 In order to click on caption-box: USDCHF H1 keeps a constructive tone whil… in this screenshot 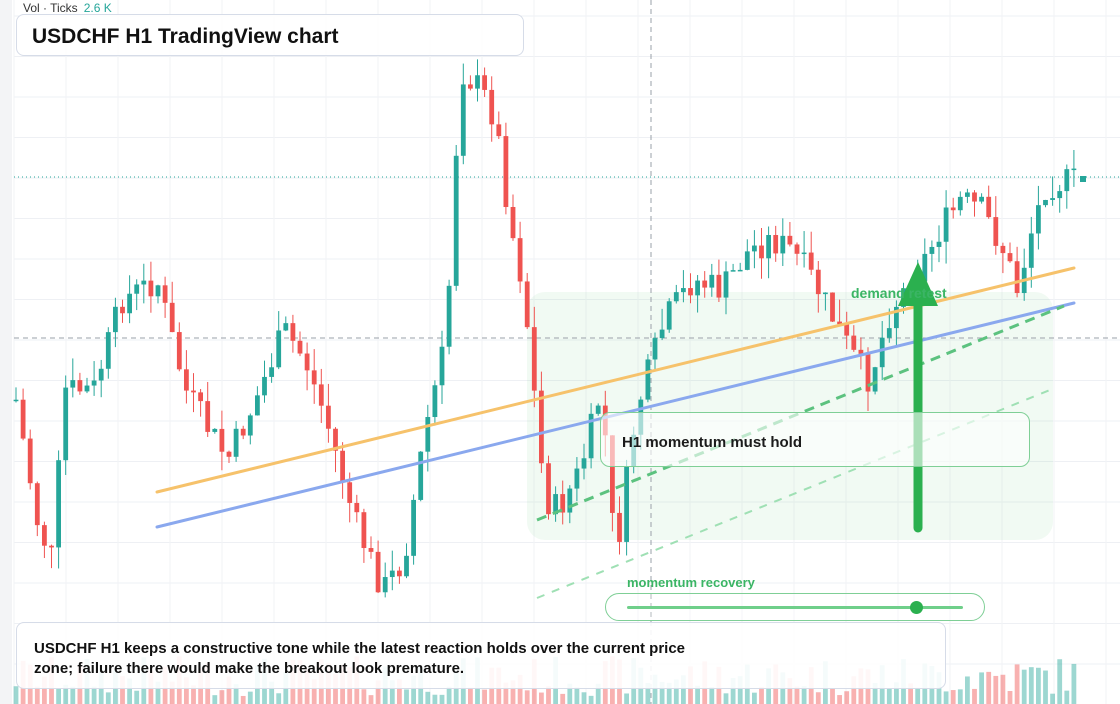, I will do `click(481, 655)`.